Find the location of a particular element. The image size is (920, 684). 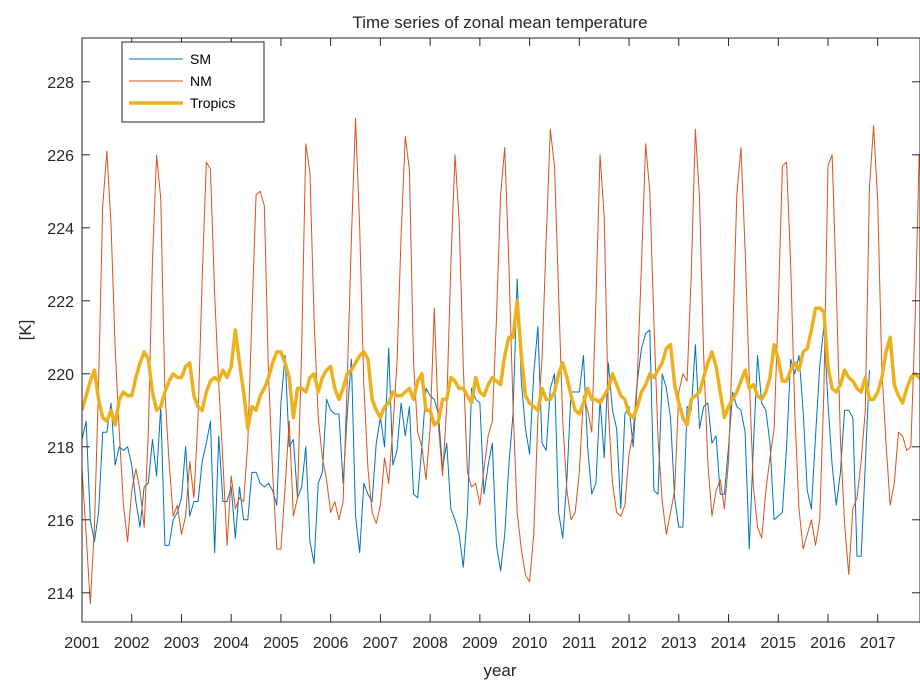

x-tick-label: 2015 is located at coordinates (778, 643).